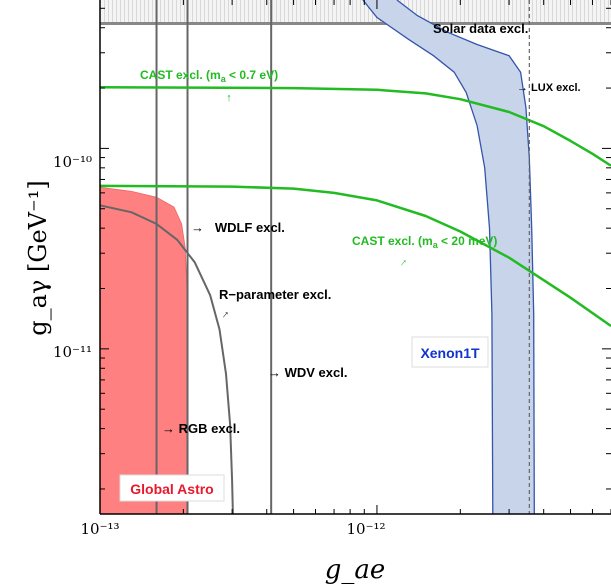 This screenshot has width=611, height=587. Describe the element at coordinates (99, 529) in the screenshot. I see `x-tick-label-1: 10⁻¹³` at that location.